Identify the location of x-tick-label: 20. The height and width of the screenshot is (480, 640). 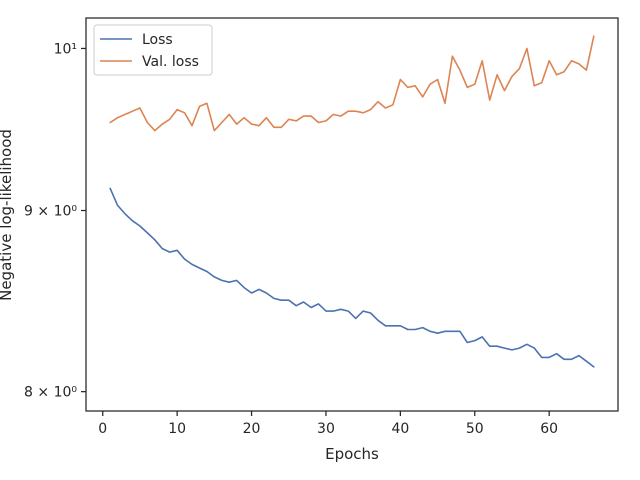
(252, 429).